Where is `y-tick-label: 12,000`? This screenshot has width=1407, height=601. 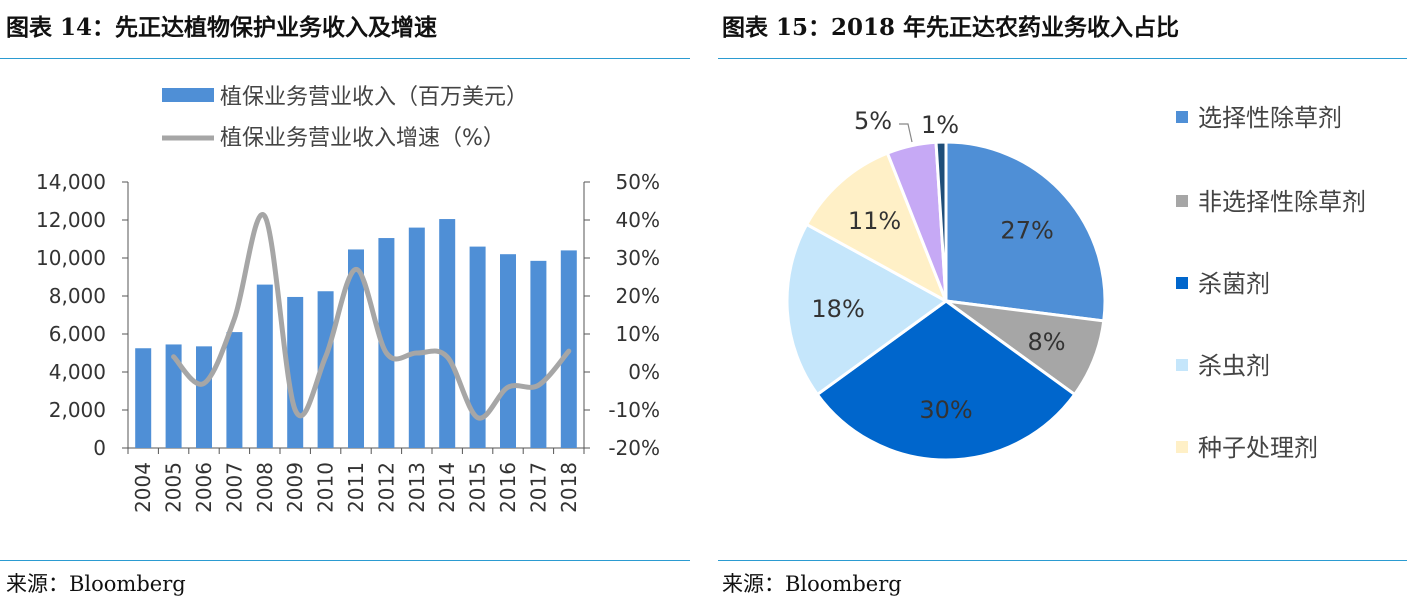 y-tick-label: 12,000 is located at coordinates (71, 220).